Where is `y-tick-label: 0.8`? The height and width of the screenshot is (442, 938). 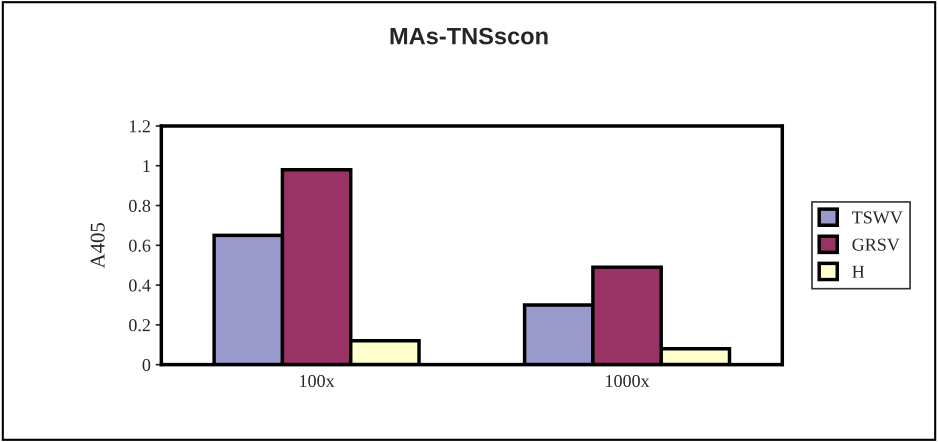
y-tick-label: 0.8 is located at coordinates (139, 206).